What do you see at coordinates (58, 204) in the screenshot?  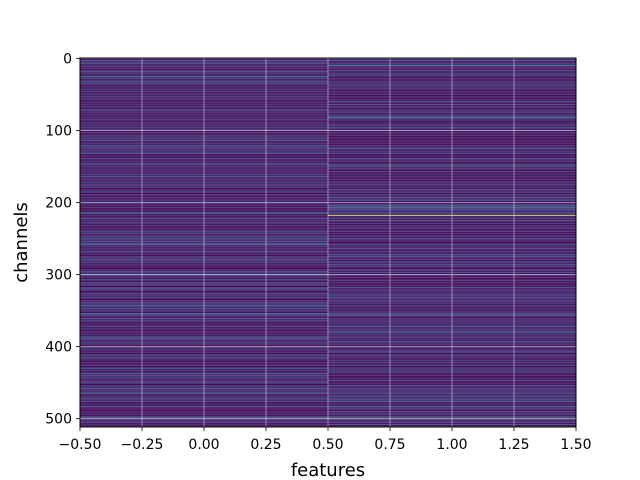 I see `y-tick-label: 200` at bounding box center [58, 204].